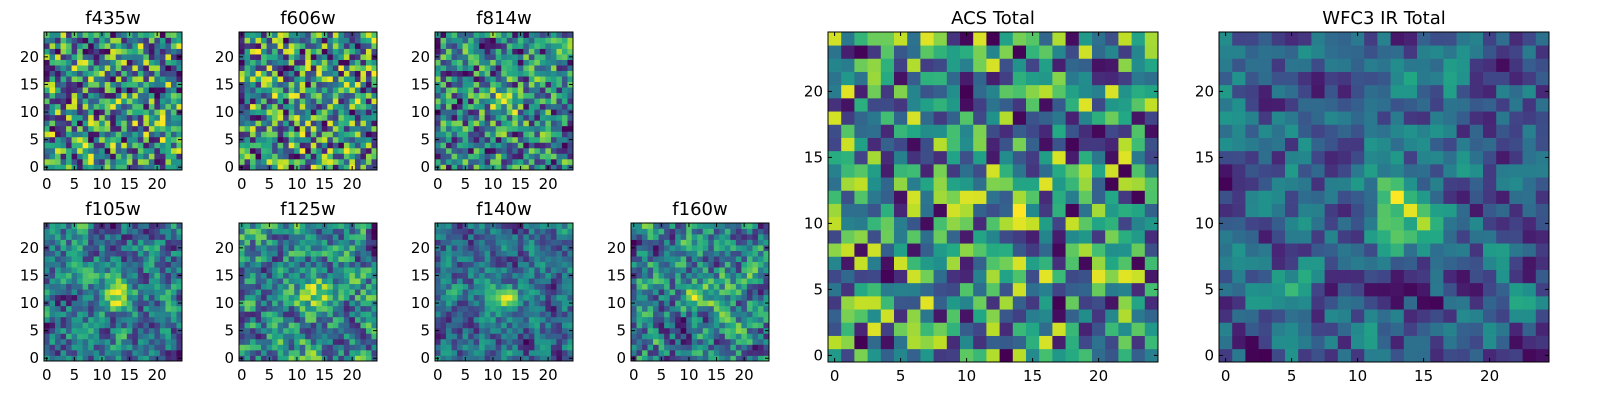 This screenshot has height=400, width=1600. Describe the element at coordinates (29, 248) in the screenshot. I see `y-tick-label: 20` at that location.